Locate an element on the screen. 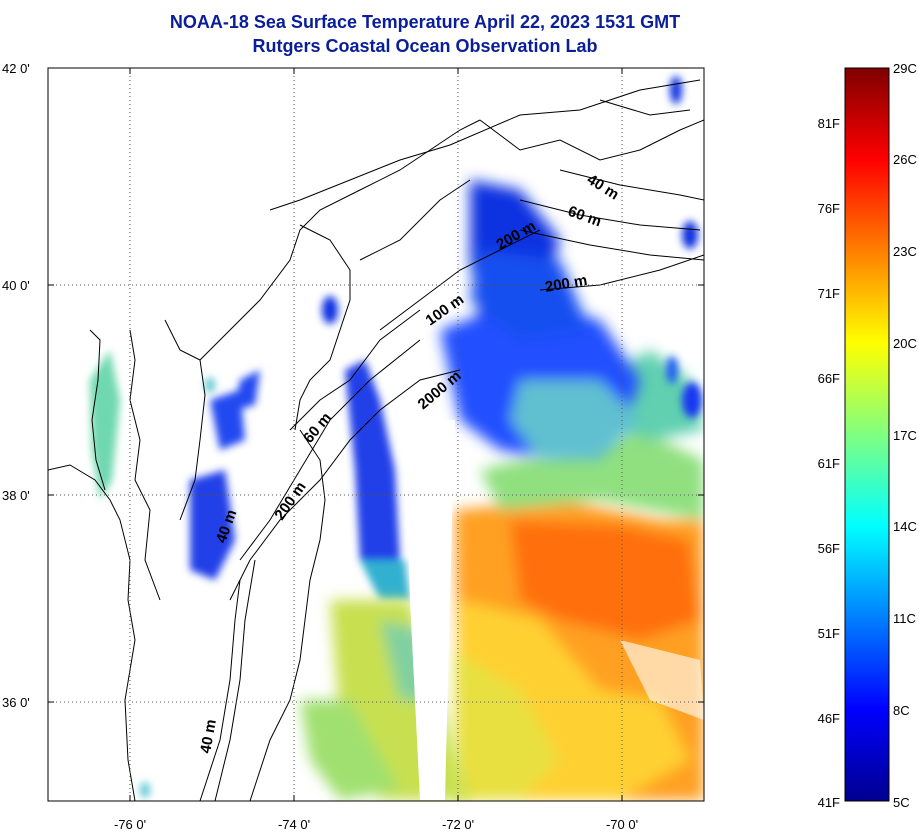  colorbar-f-label: 71F is located at coordinates (828, 293).